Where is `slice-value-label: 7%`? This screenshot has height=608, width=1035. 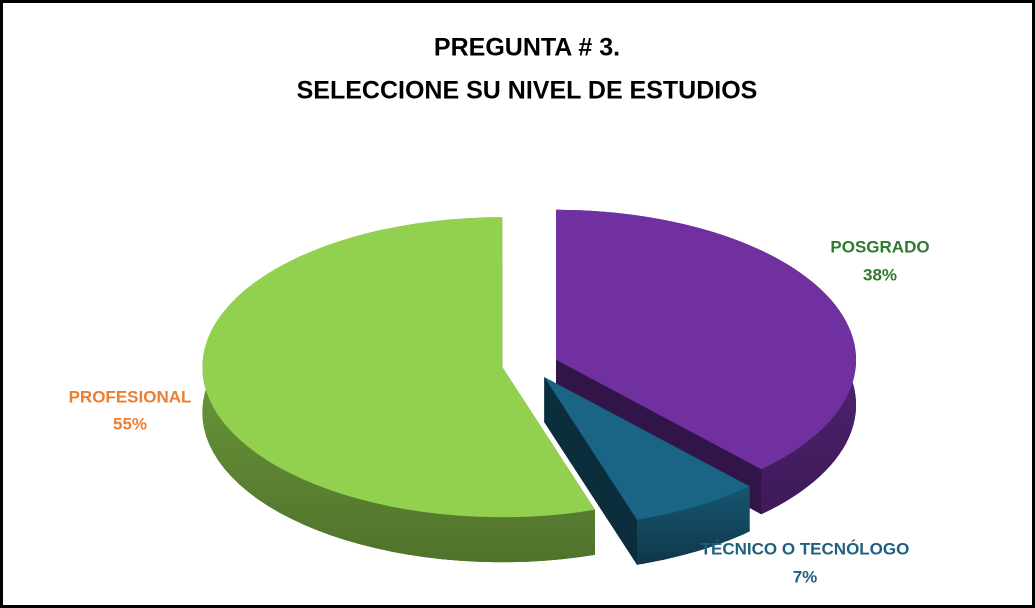
slice-value-label: 7% is located at coordinates (805, 576).